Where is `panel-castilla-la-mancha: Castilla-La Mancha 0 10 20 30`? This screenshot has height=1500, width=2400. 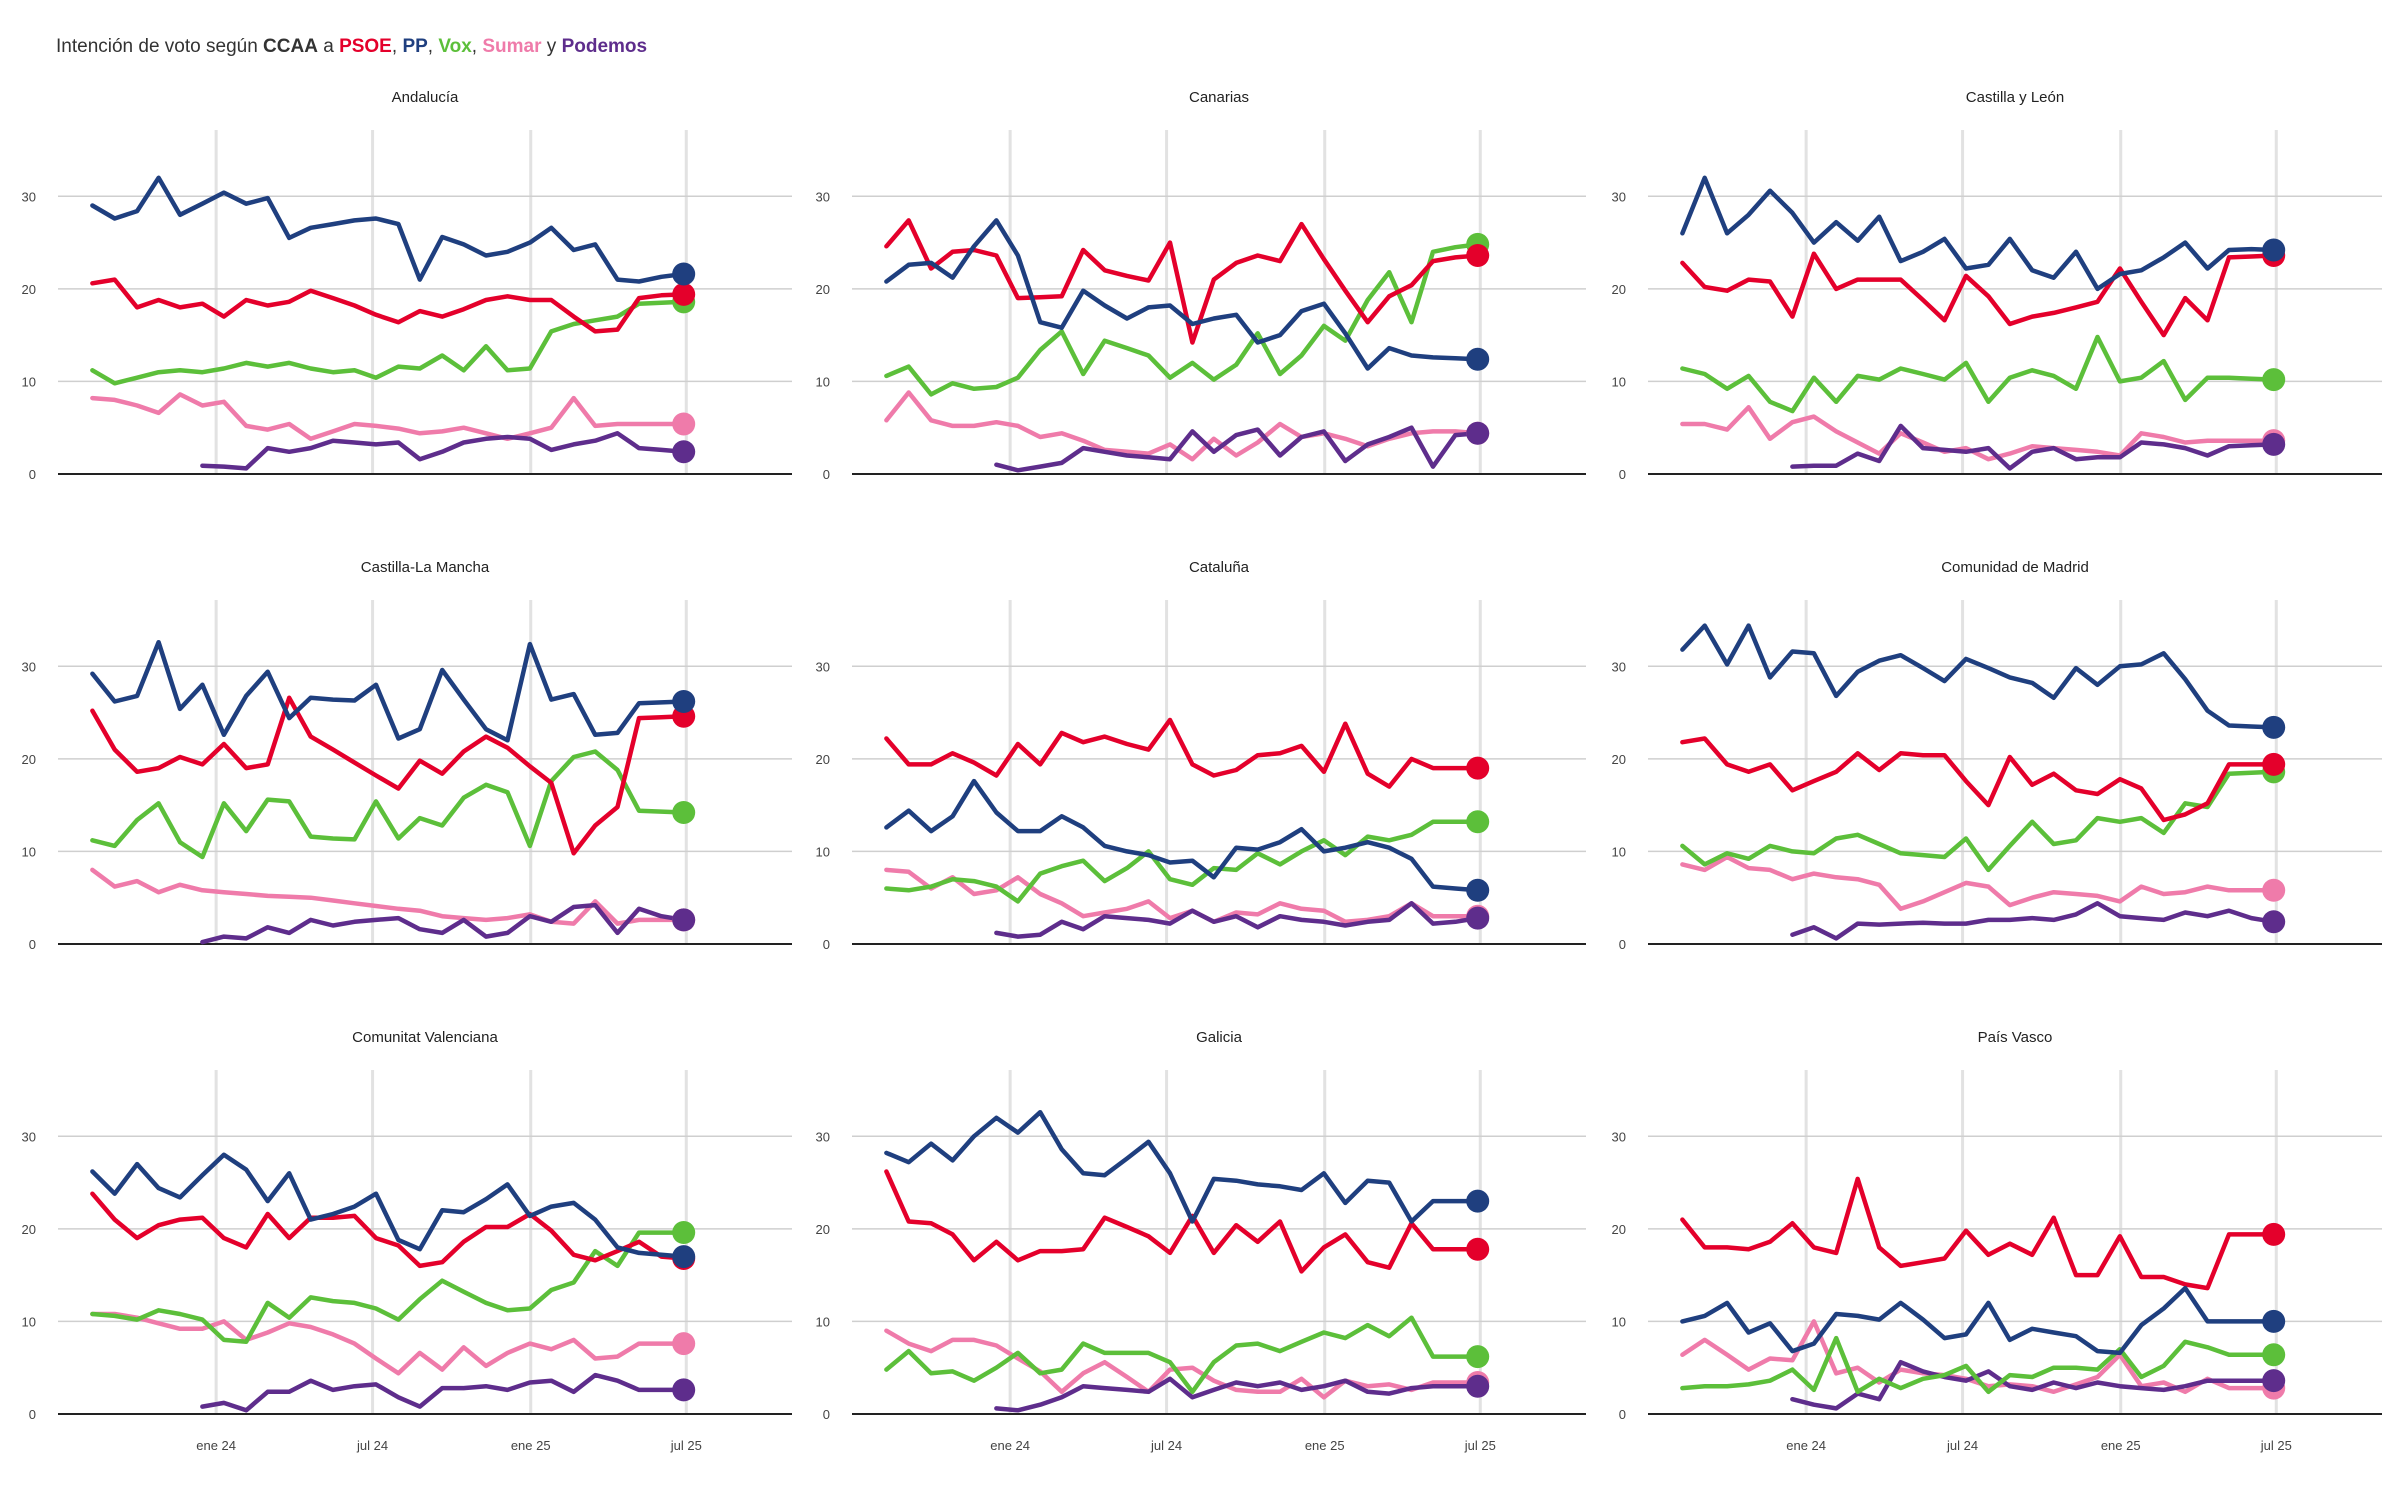
panel-castilla-la-mancha: Castilla-La Mancha 0 10 20 30 is located at coordinates (407, 755).